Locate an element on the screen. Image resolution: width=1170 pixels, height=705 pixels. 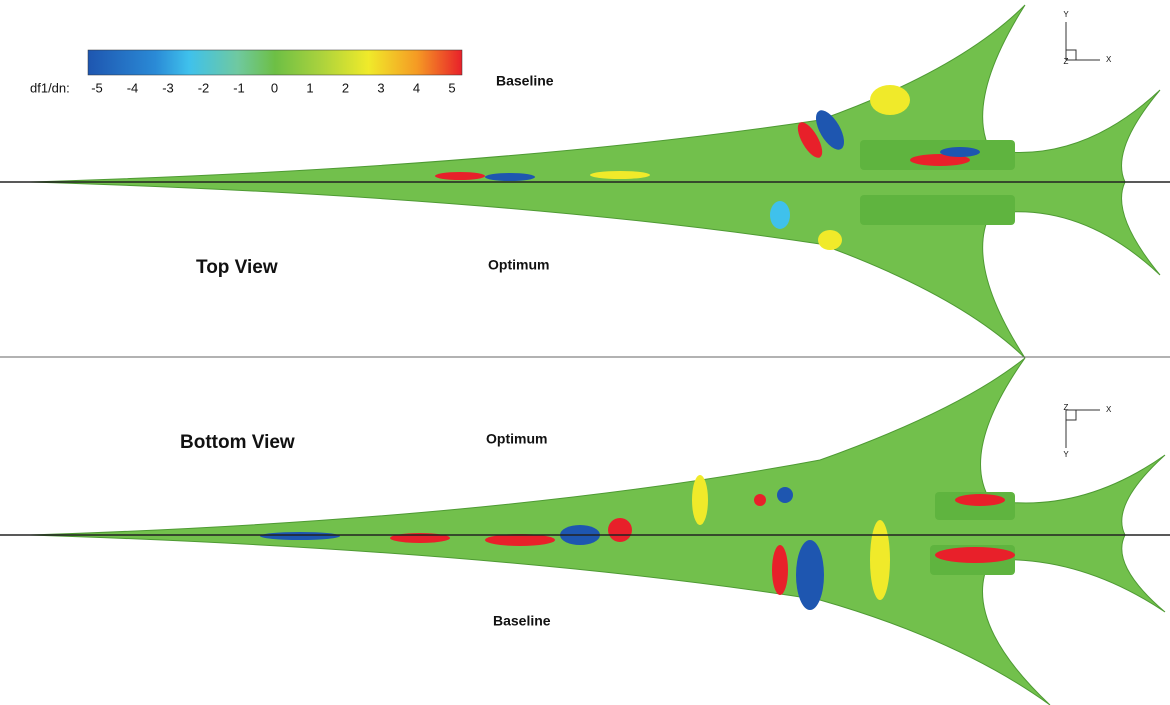
view-title: Top View is located at coordinates (237, 267).